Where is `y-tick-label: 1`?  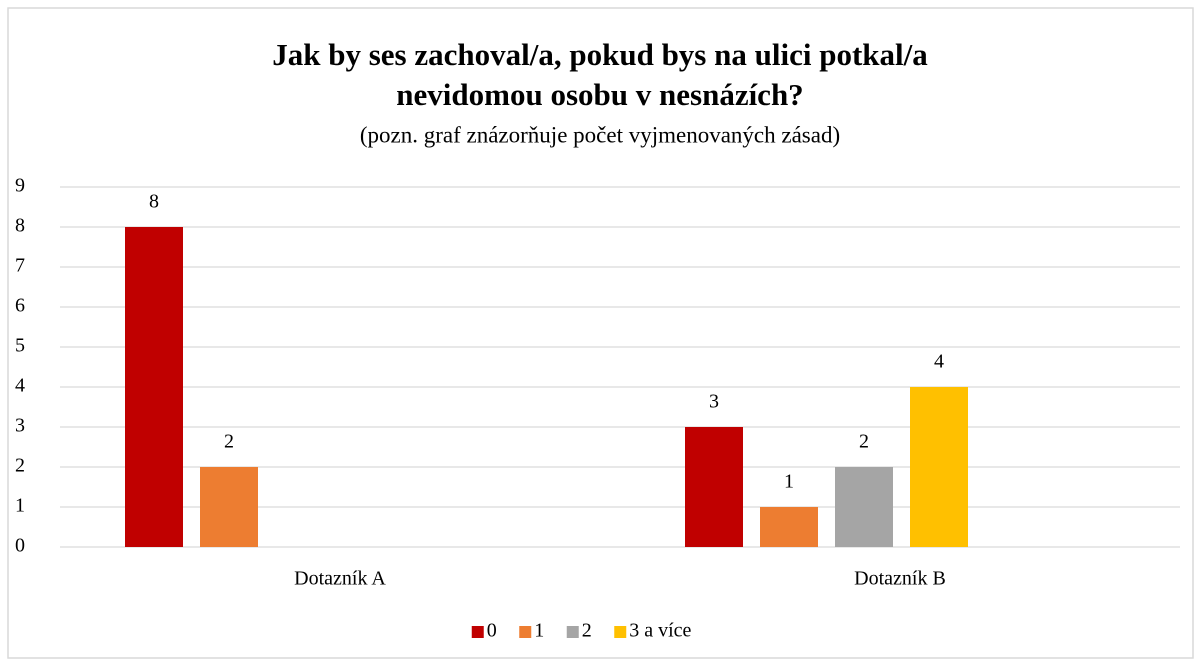
y-tick-label: 1 is located at coordinates (20, 506).